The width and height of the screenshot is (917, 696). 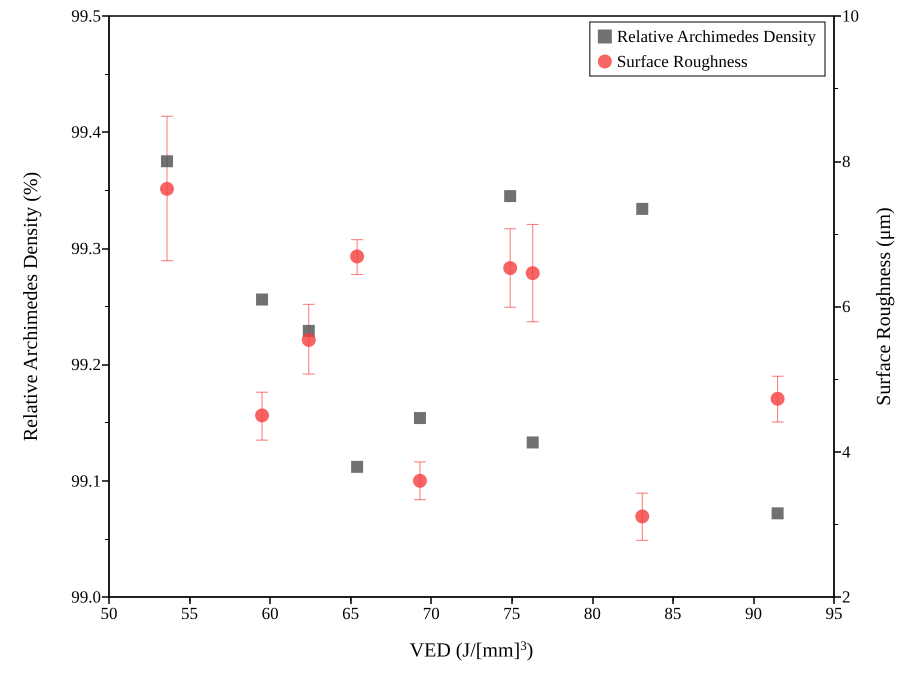 I want to click on y2-tick-label: 2, so click(x=846, y=597).